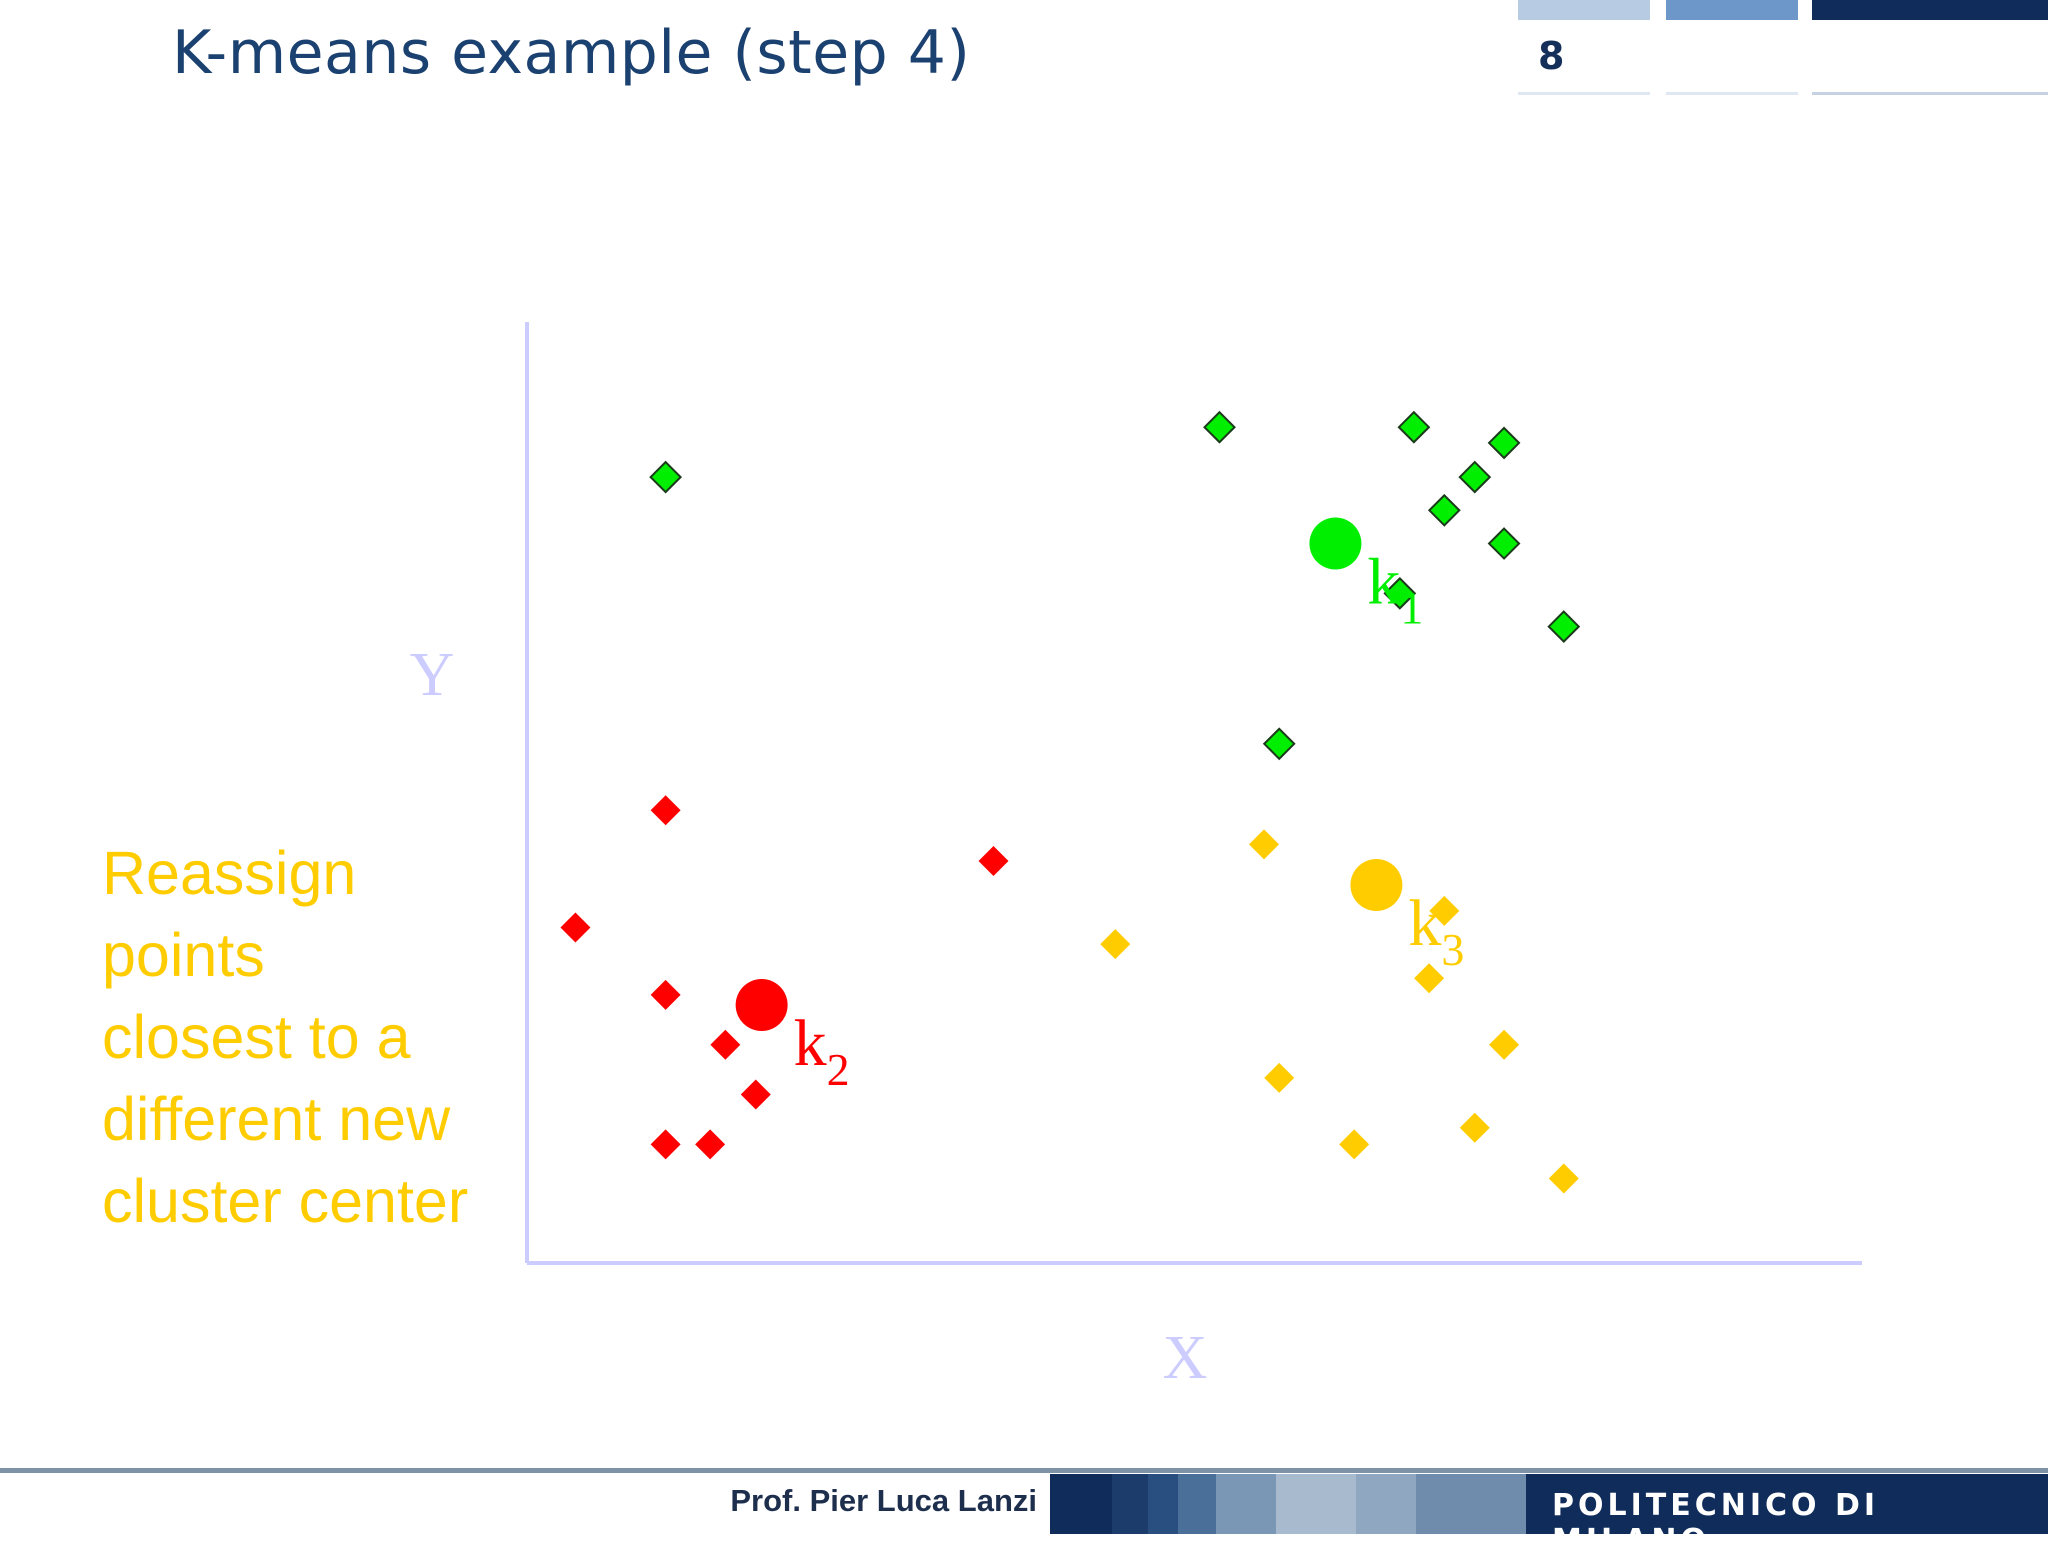 The image size is (2048, 1558). Describe the element at coordinates (1185, 1358) in the screenshot. I see `x-axis-label: X` at that location.